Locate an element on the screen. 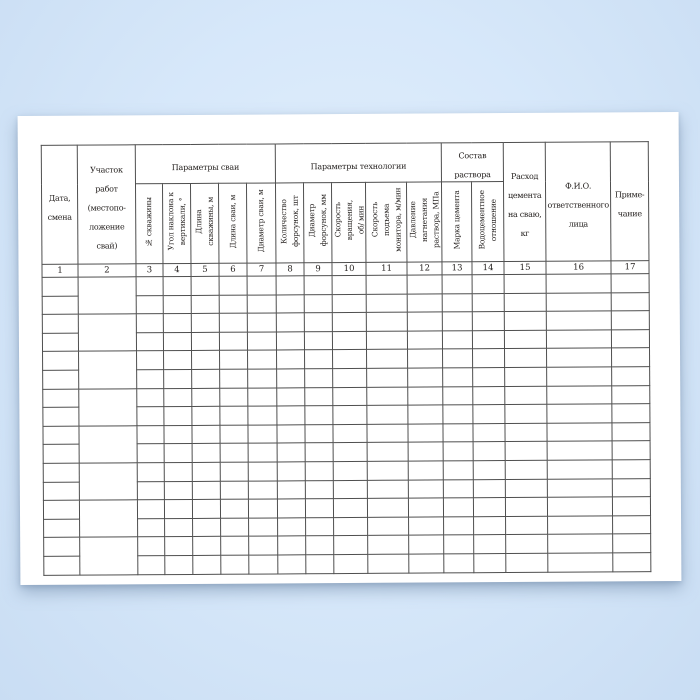 This screenshot has height=700, width=700. group-header-mortar-composition: Состав раствора is located at coordinates (472, 162).